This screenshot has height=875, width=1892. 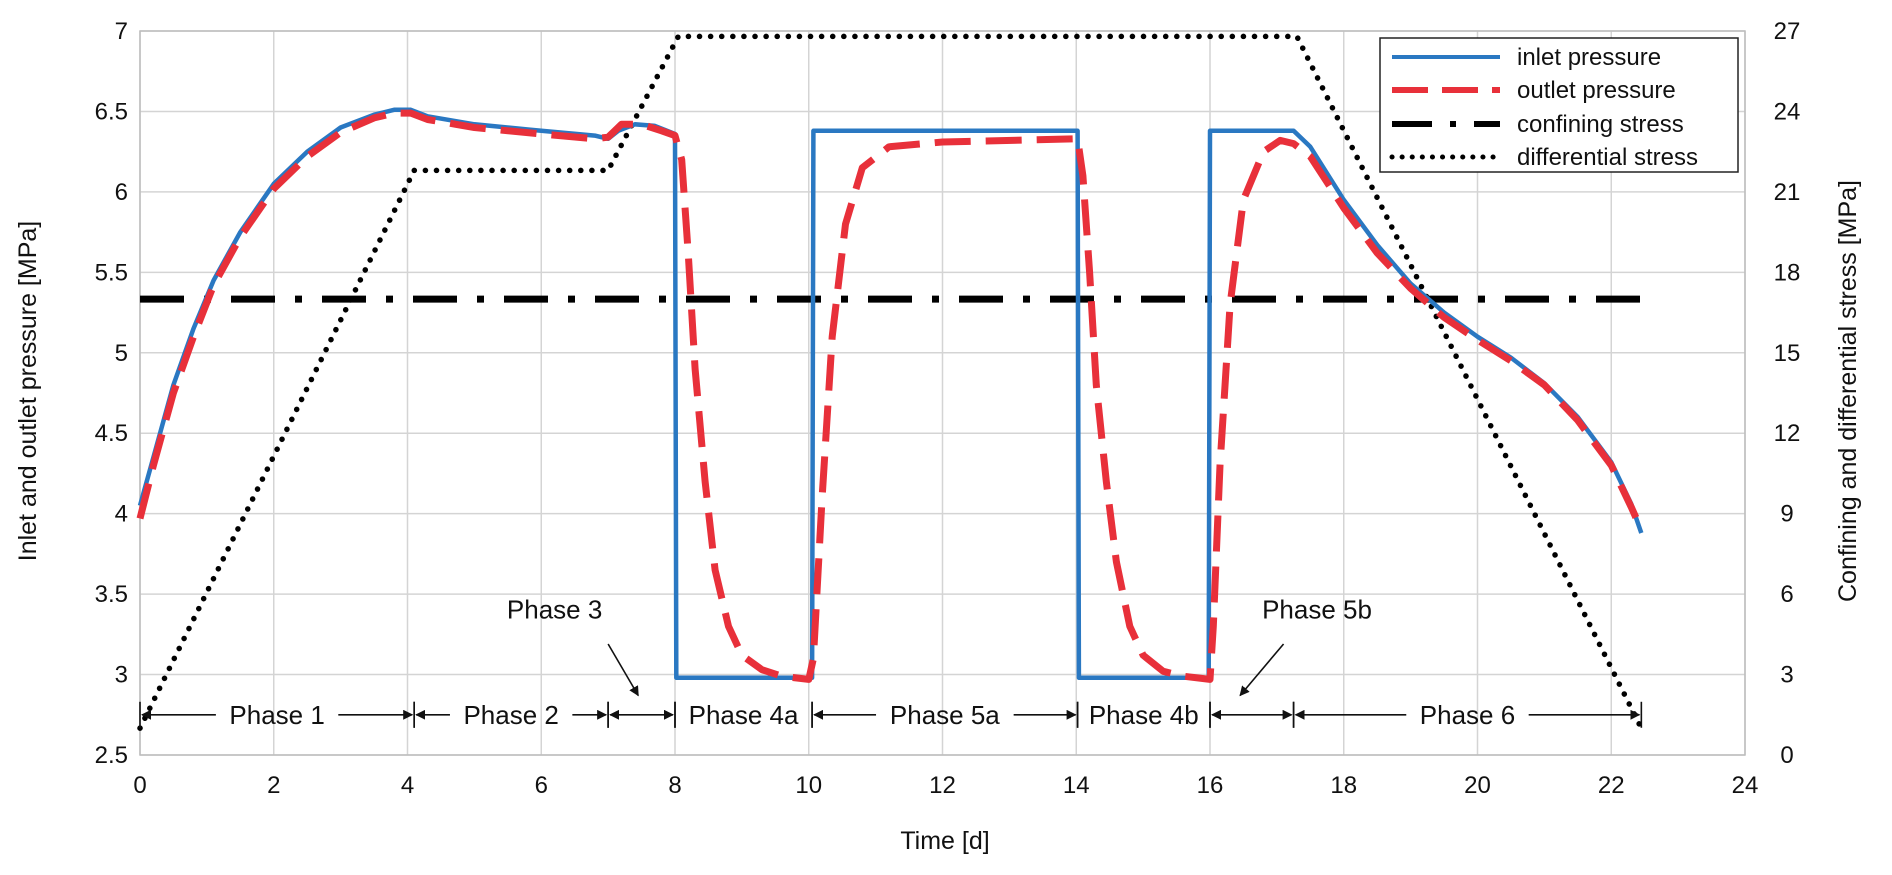 What do you see at coordinates (28, 391) in the screenshot?
I see `y-axis-left-label: Inlet and outlet pressure [MPa]` at bounding box center [28, 391].